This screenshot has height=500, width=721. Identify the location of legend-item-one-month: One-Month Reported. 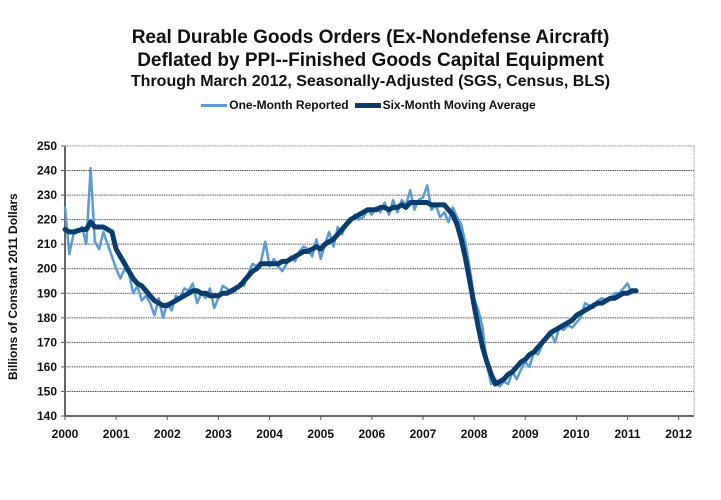
(275, 105).